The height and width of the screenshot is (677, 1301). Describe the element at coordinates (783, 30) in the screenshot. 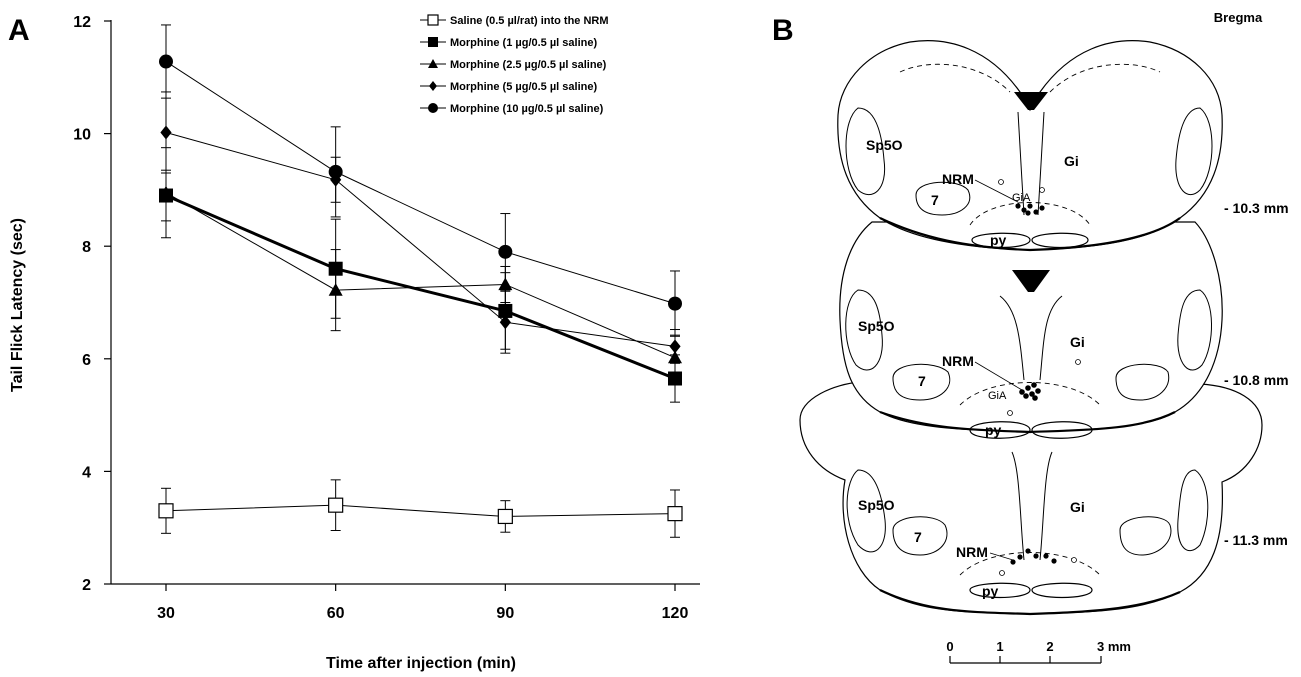

I see `panel-b-letter: B` at that location.